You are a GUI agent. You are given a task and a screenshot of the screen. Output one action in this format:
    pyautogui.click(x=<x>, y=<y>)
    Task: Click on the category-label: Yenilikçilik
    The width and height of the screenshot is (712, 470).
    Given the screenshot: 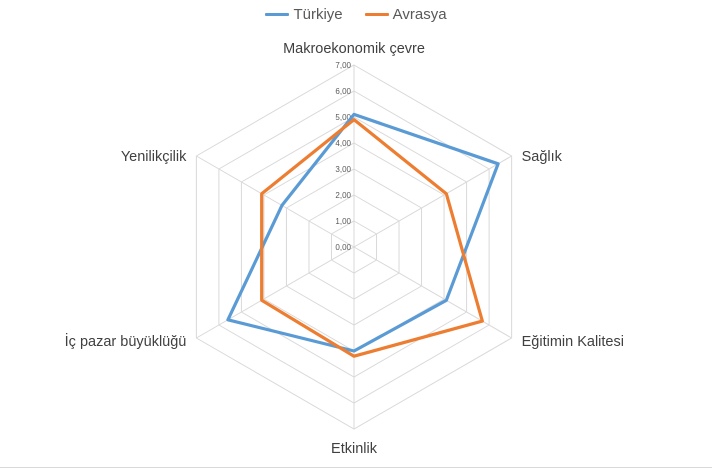 What is the action you would take?
    pyautogui.click(x=154, y=157)
    